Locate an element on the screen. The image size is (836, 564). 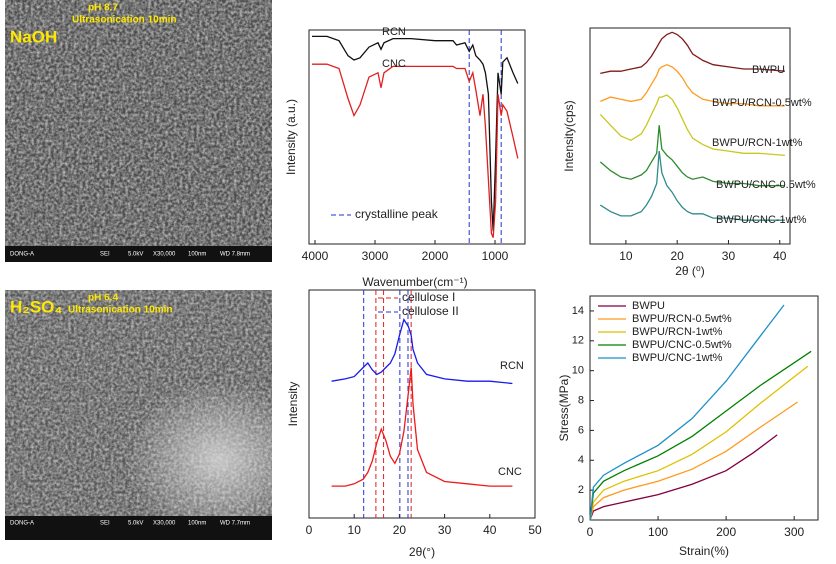
y-tick-label: 2 is located at coordinates (581, 490).